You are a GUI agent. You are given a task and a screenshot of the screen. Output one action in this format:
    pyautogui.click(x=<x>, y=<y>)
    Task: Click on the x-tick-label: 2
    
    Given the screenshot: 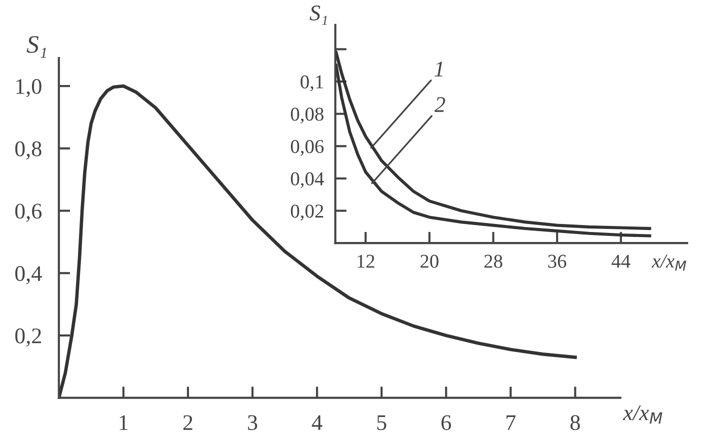 What is the action you would take?
    pyautogui.click(x=187, y=422)
    